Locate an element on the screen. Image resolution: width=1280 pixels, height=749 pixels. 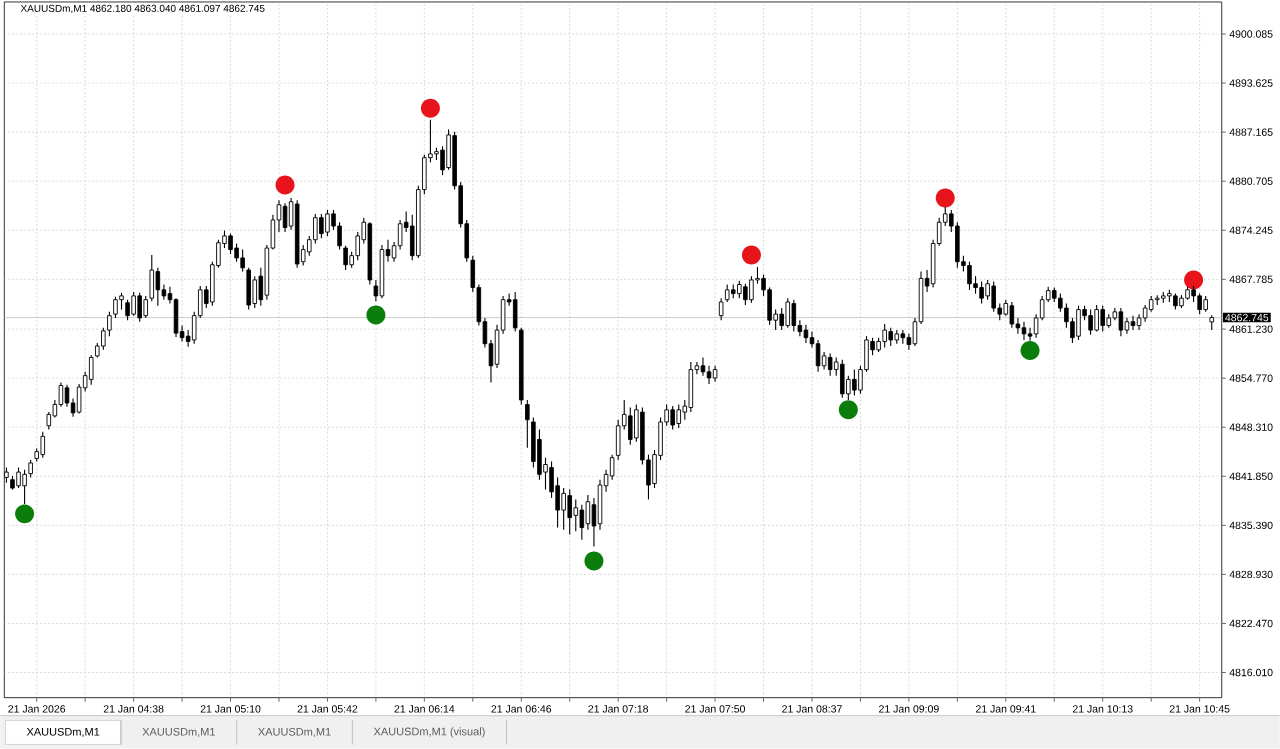
chart-title: XAUUSDm,M1 4862.180 4863.040 4861.097 4862.745 is located at coordinates (142, 9).